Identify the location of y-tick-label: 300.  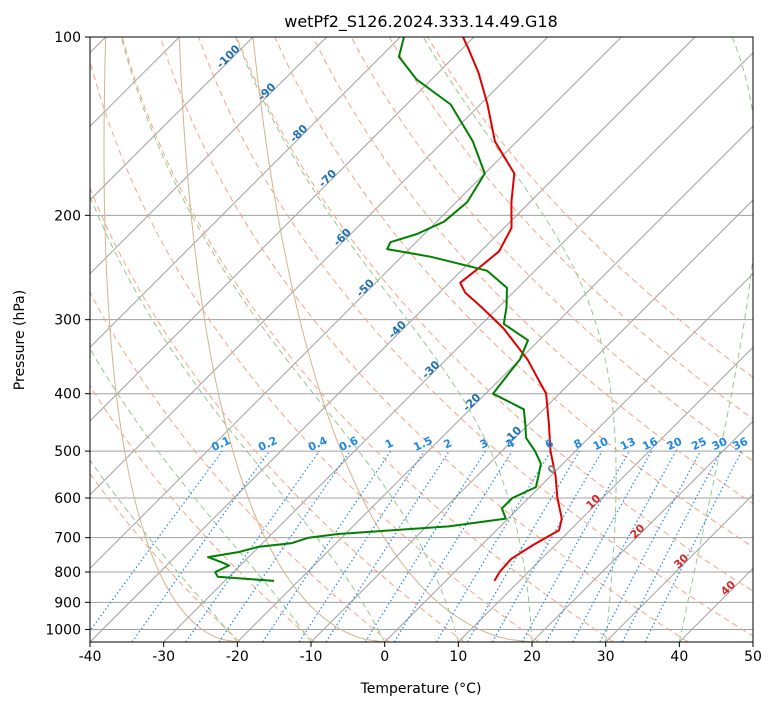
(67, 321).